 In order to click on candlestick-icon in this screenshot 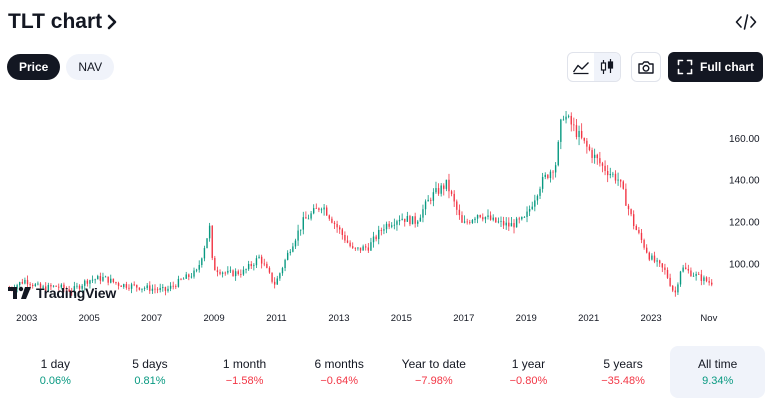, I will do `click(607, 66)`.